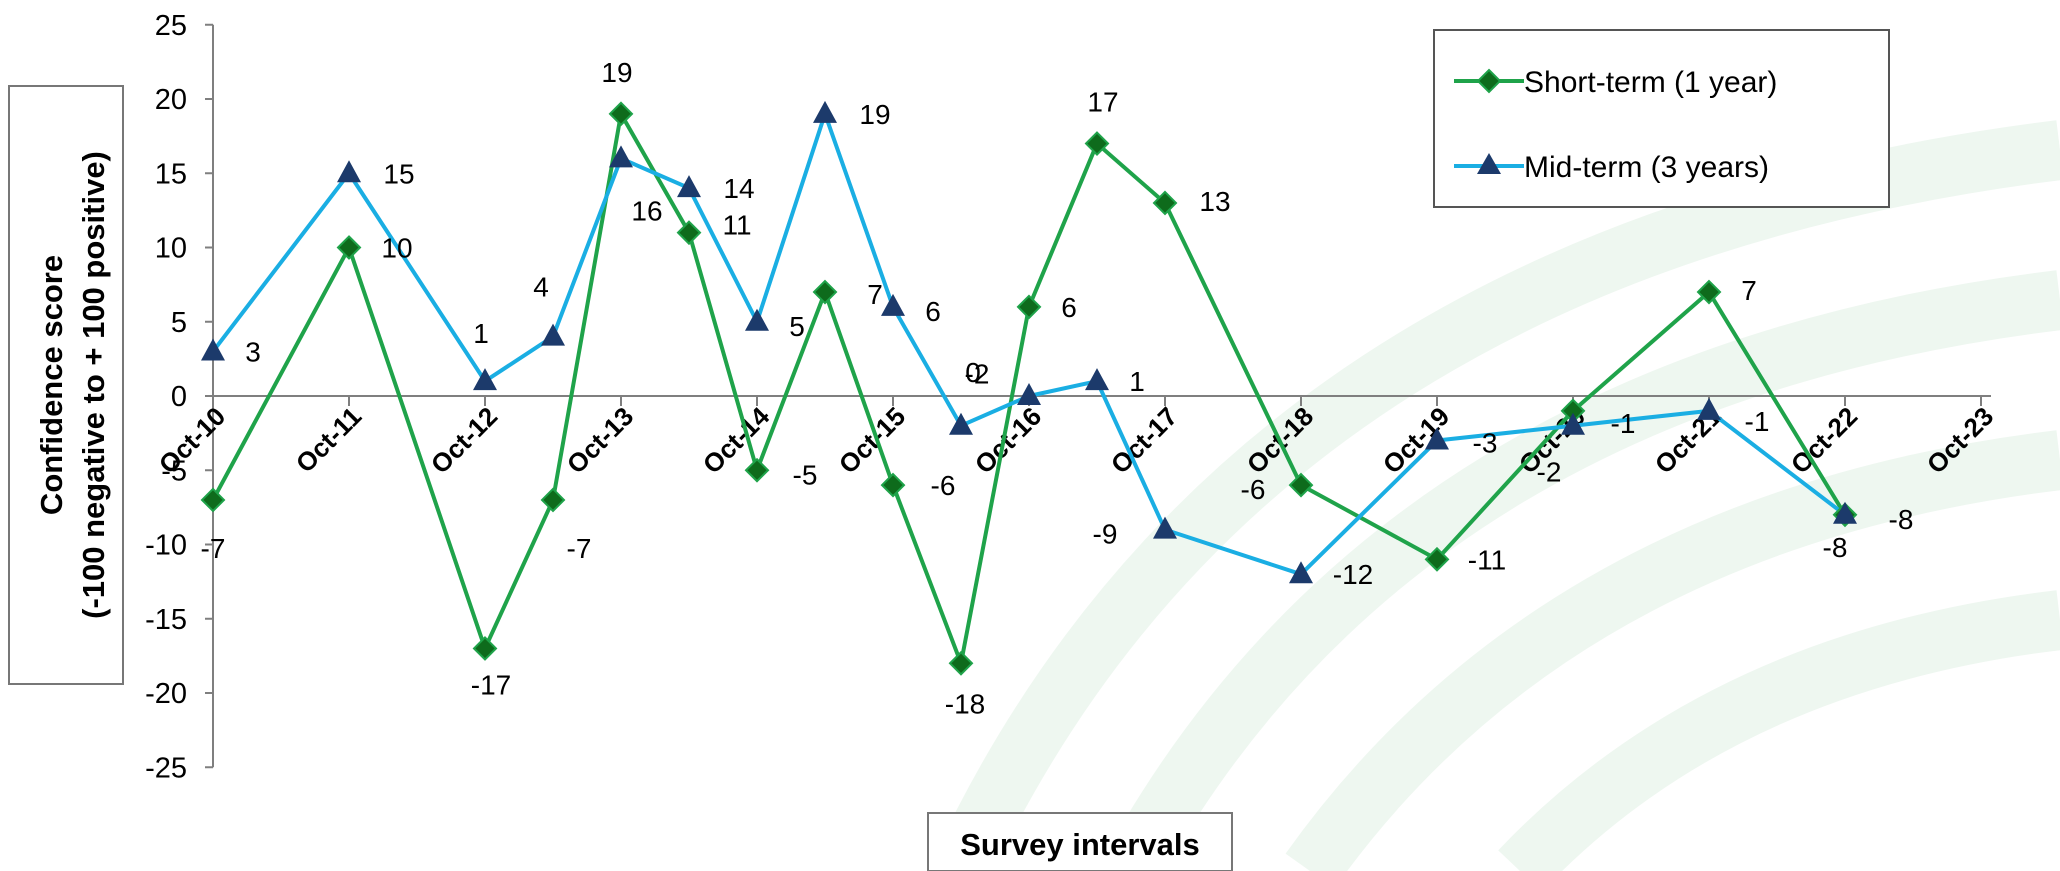 The height and width of the screenshot is (871, 2060). I want to click on data-label-short-term: 6, so click(1069, 307).